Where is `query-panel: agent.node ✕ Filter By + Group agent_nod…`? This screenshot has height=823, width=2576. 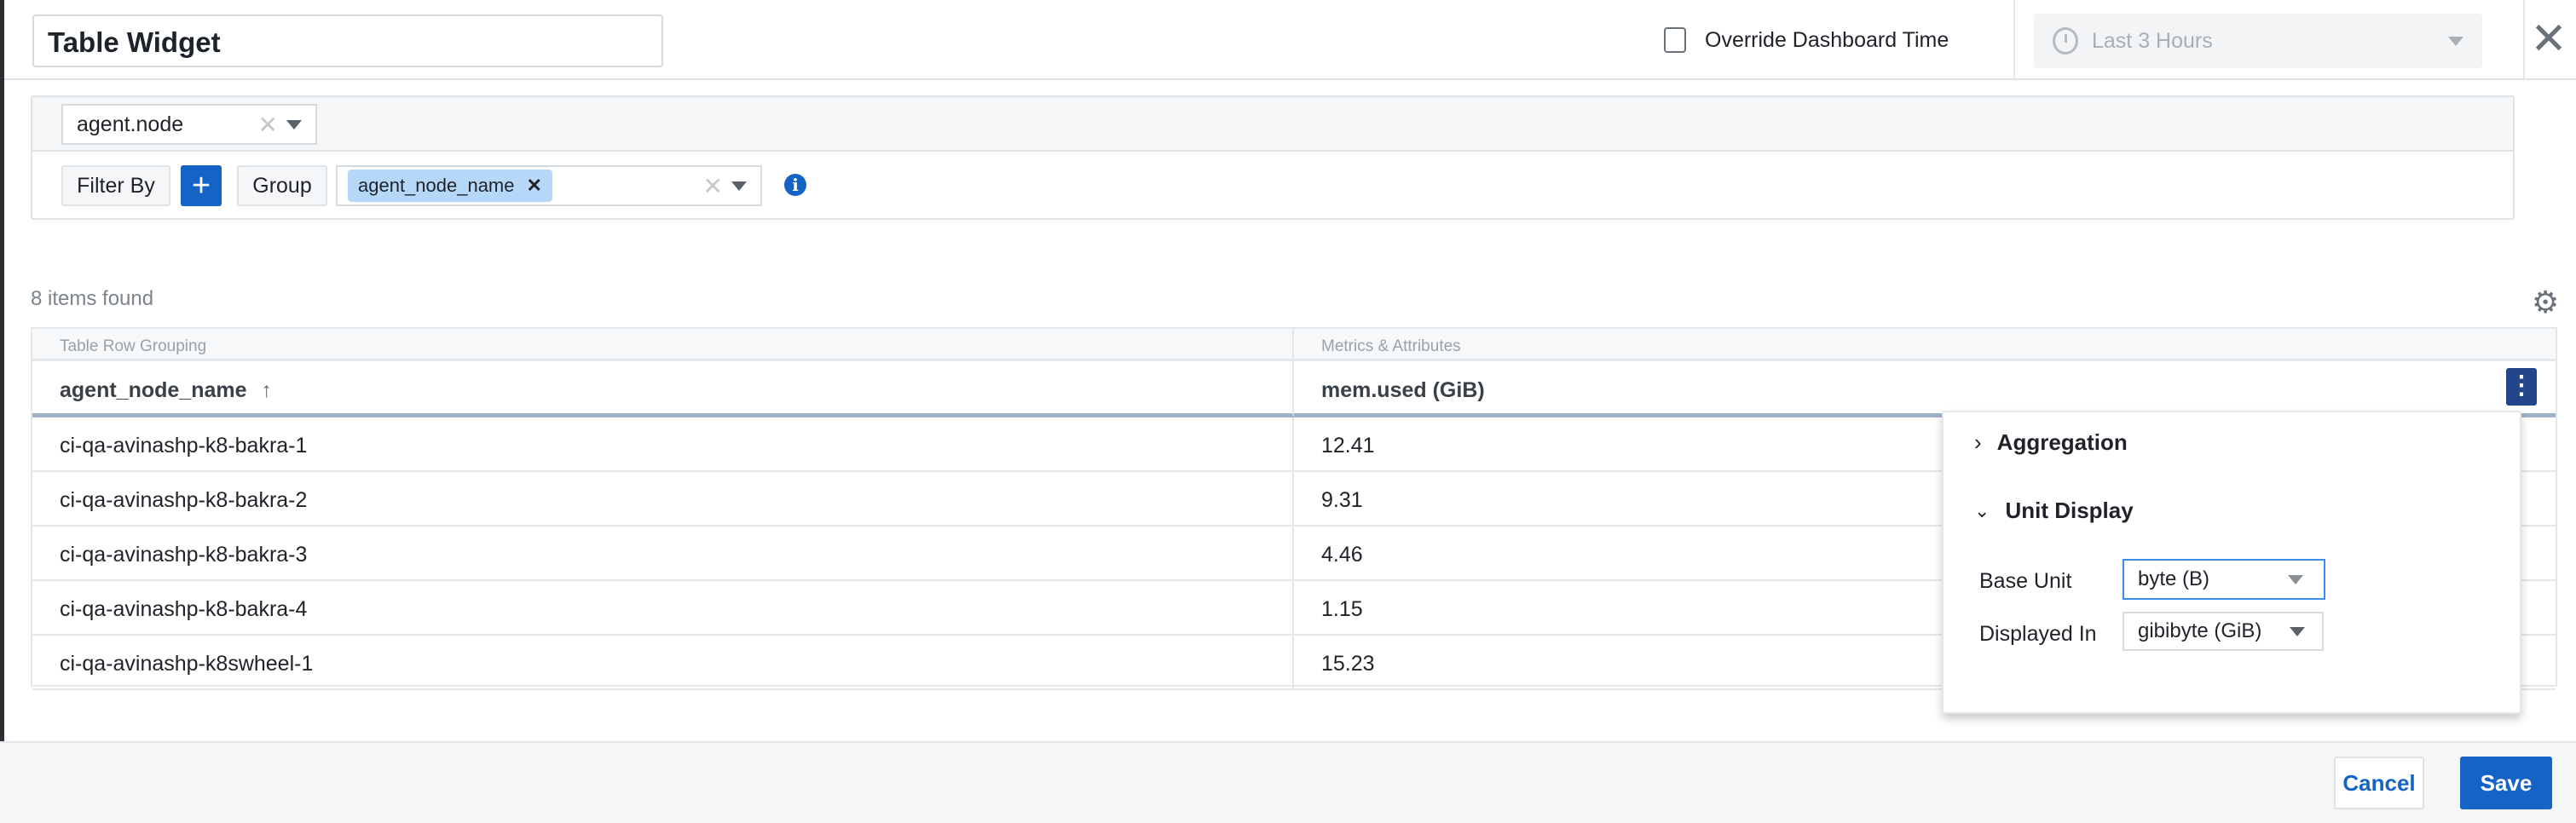
query-panel: agent.node ✕ Filter By + Group agent_nod… is located at coordinates (1273, 157).